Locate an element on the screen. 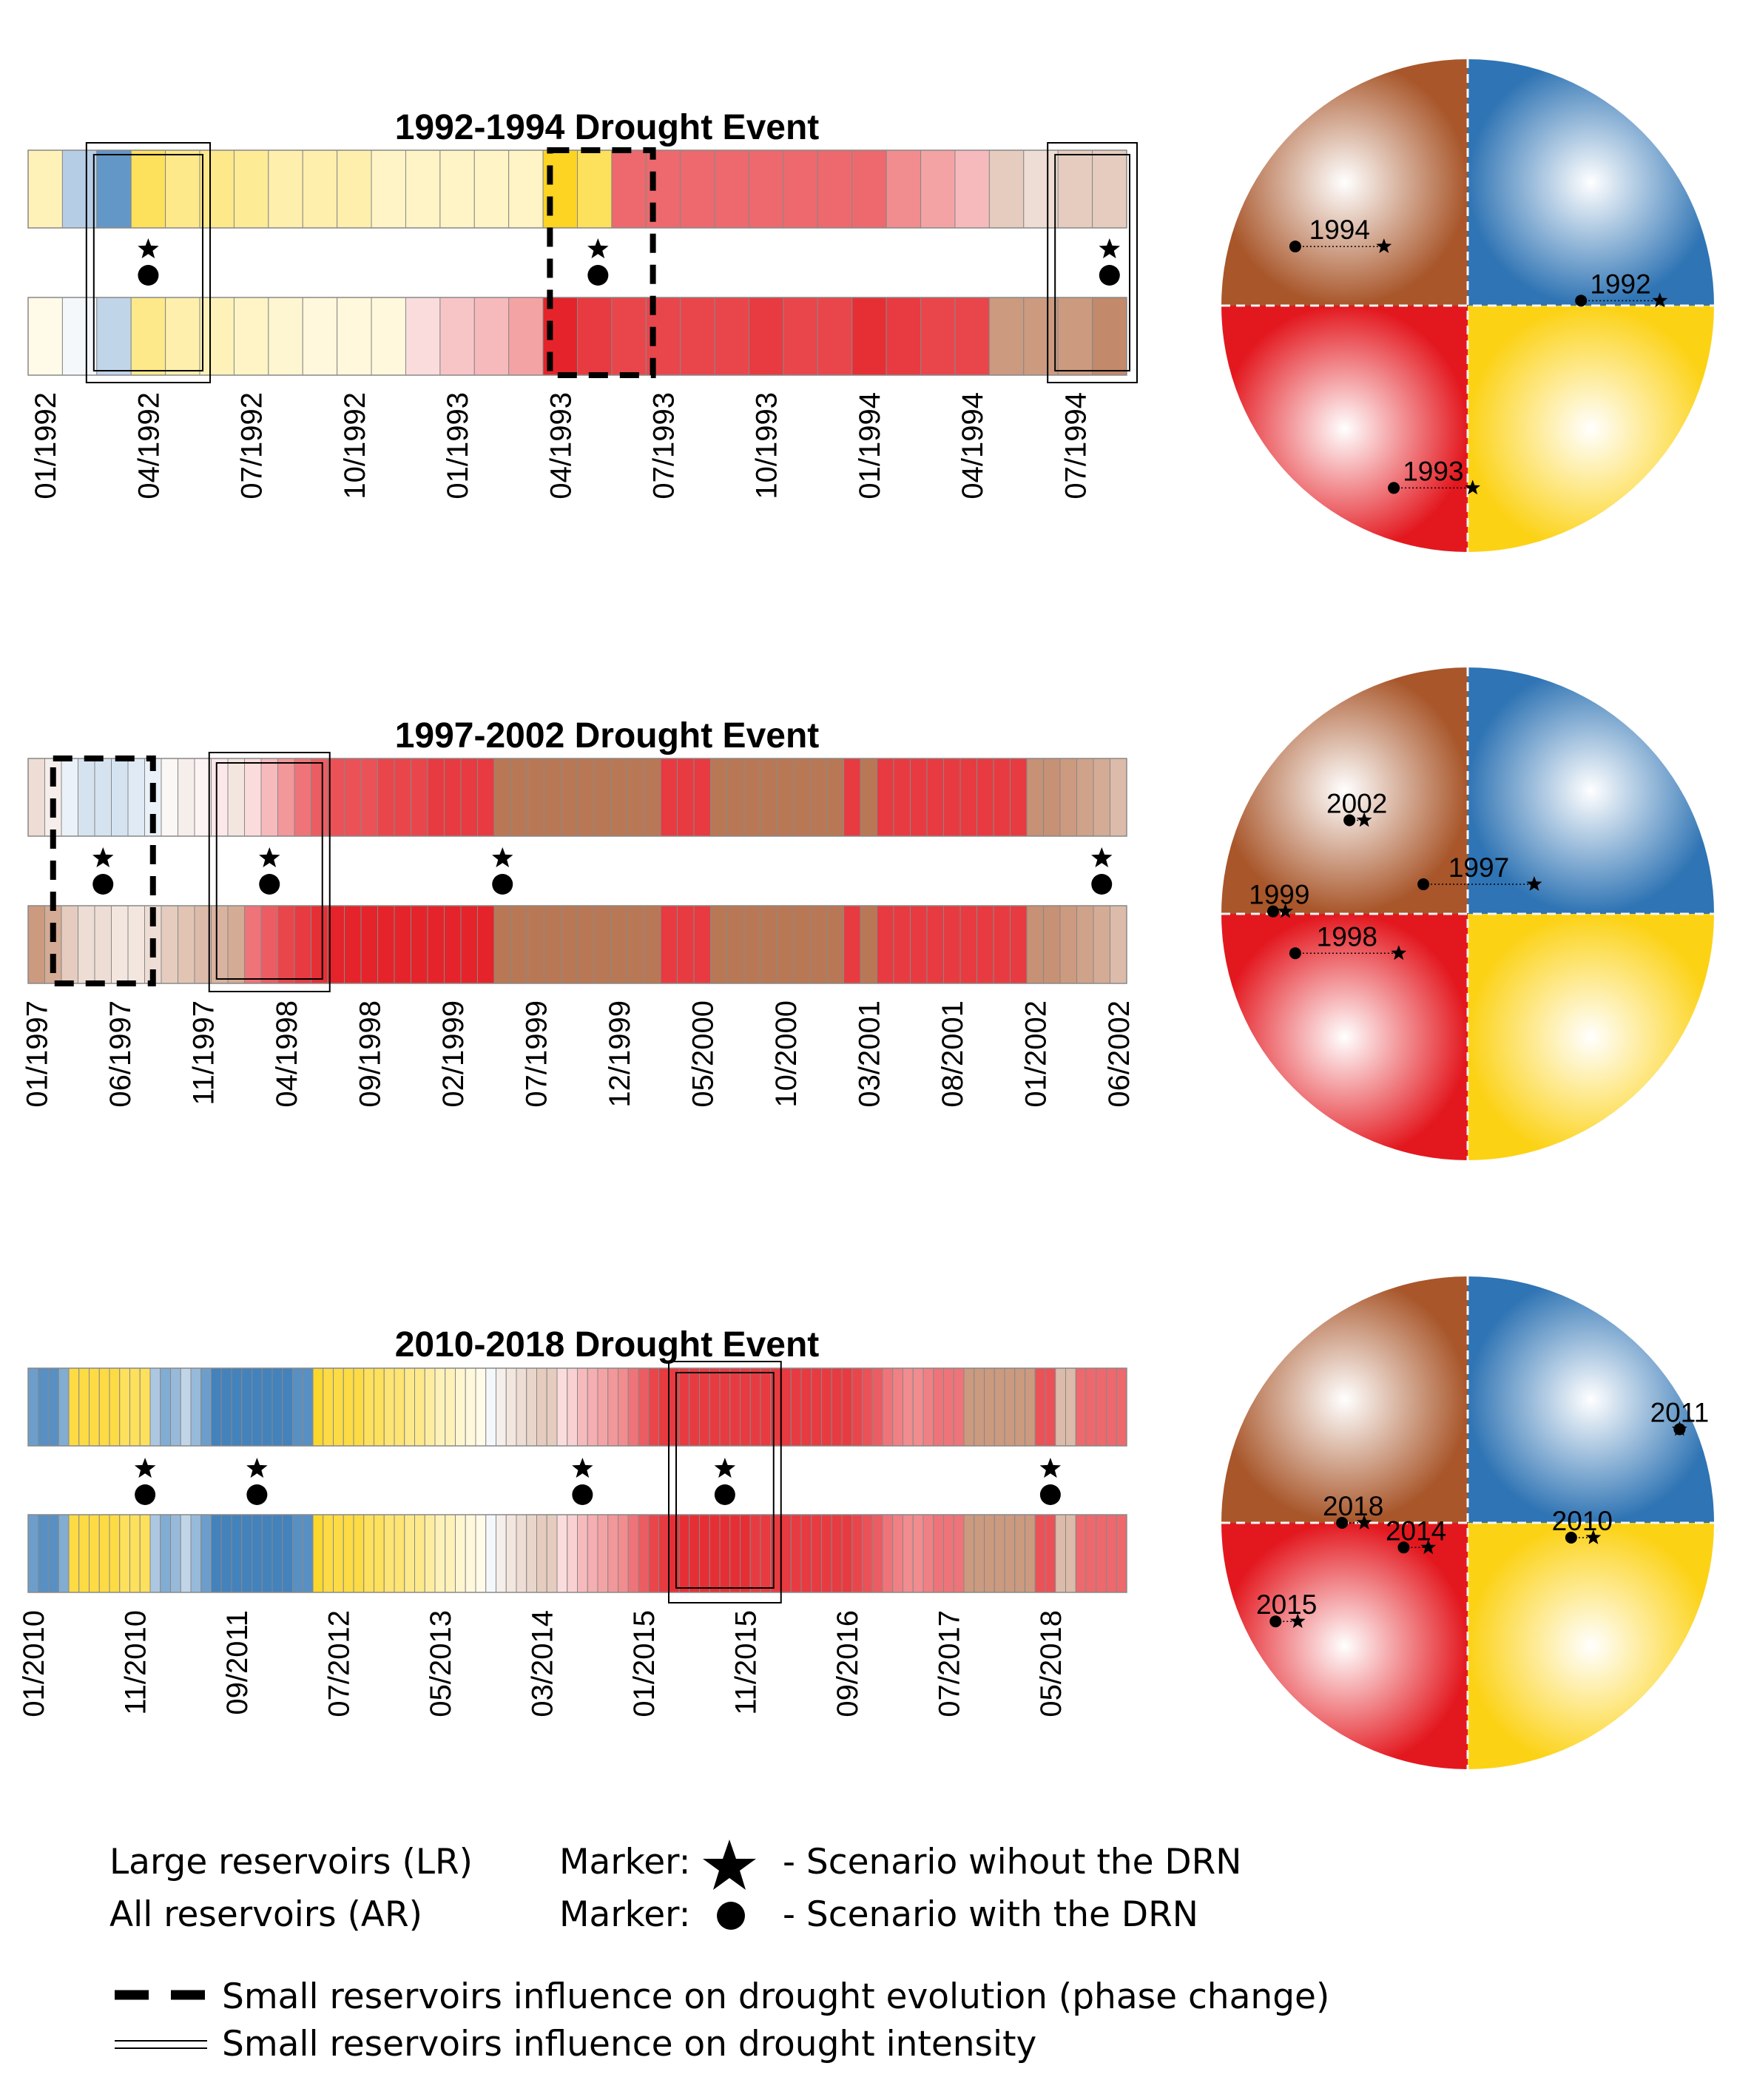 Image resolution: width=1754 pixels, height=2100 pixels. legend-dot-icon is located at coordinates (731, 1916).